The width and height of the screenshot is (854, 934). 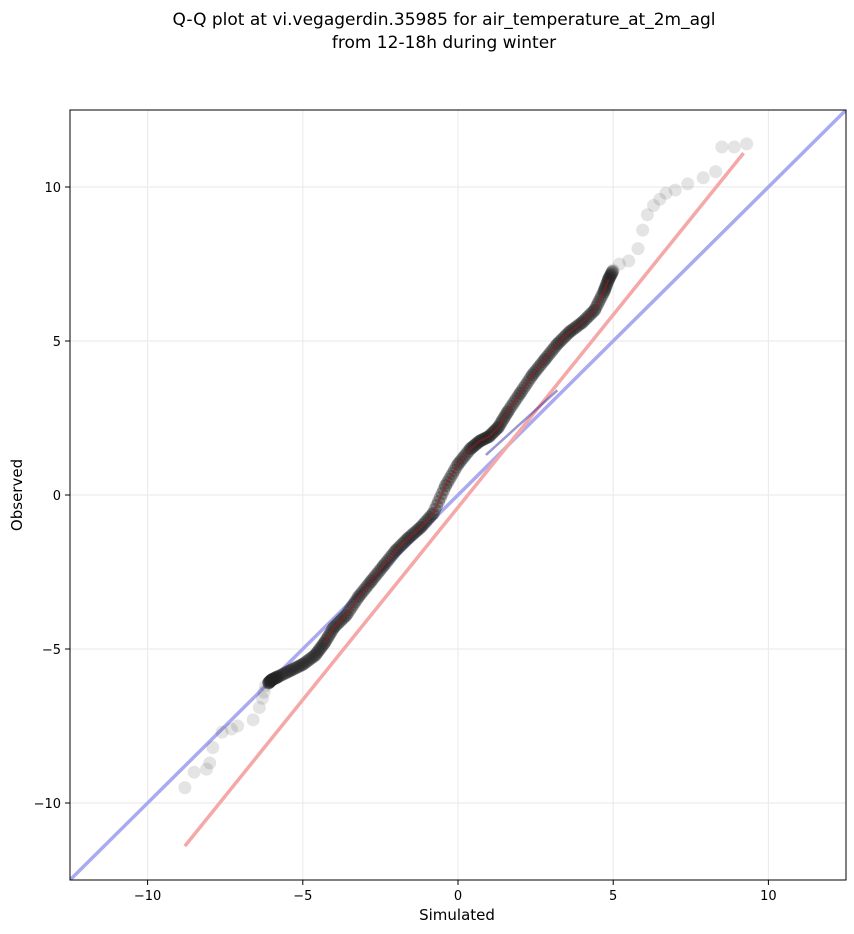 What do you see at coordinates (52, 496) in the screenshot?
I see `y-axis-ticks: −10 −5 0 5 10` at bounding box center [52, 496].